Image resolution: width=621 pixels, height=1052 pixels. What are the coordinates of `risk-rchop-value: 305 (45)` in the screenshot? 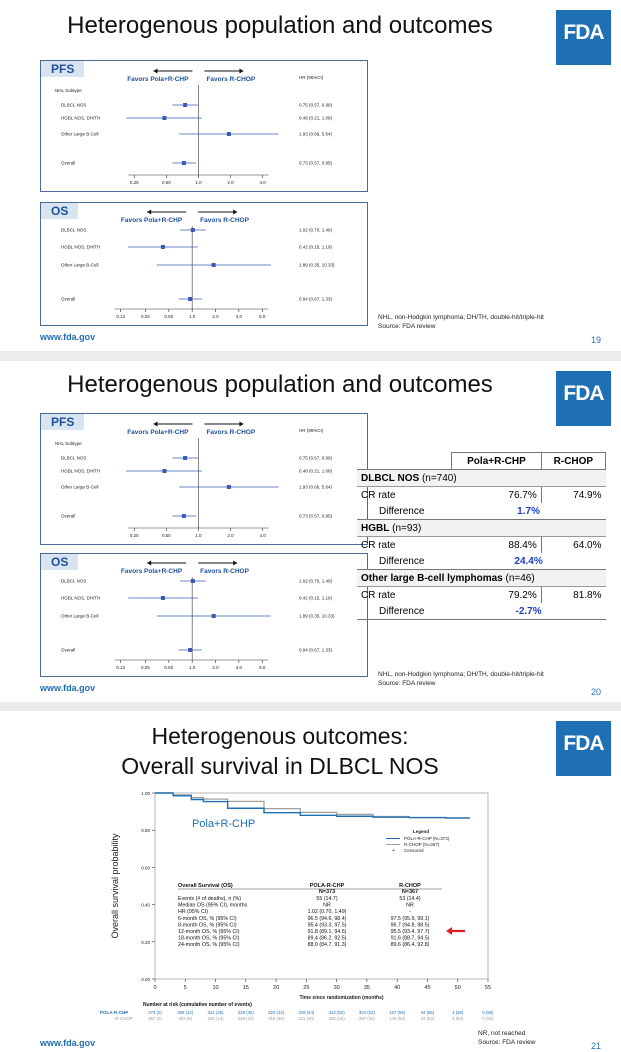 It's located at (337, 1018).